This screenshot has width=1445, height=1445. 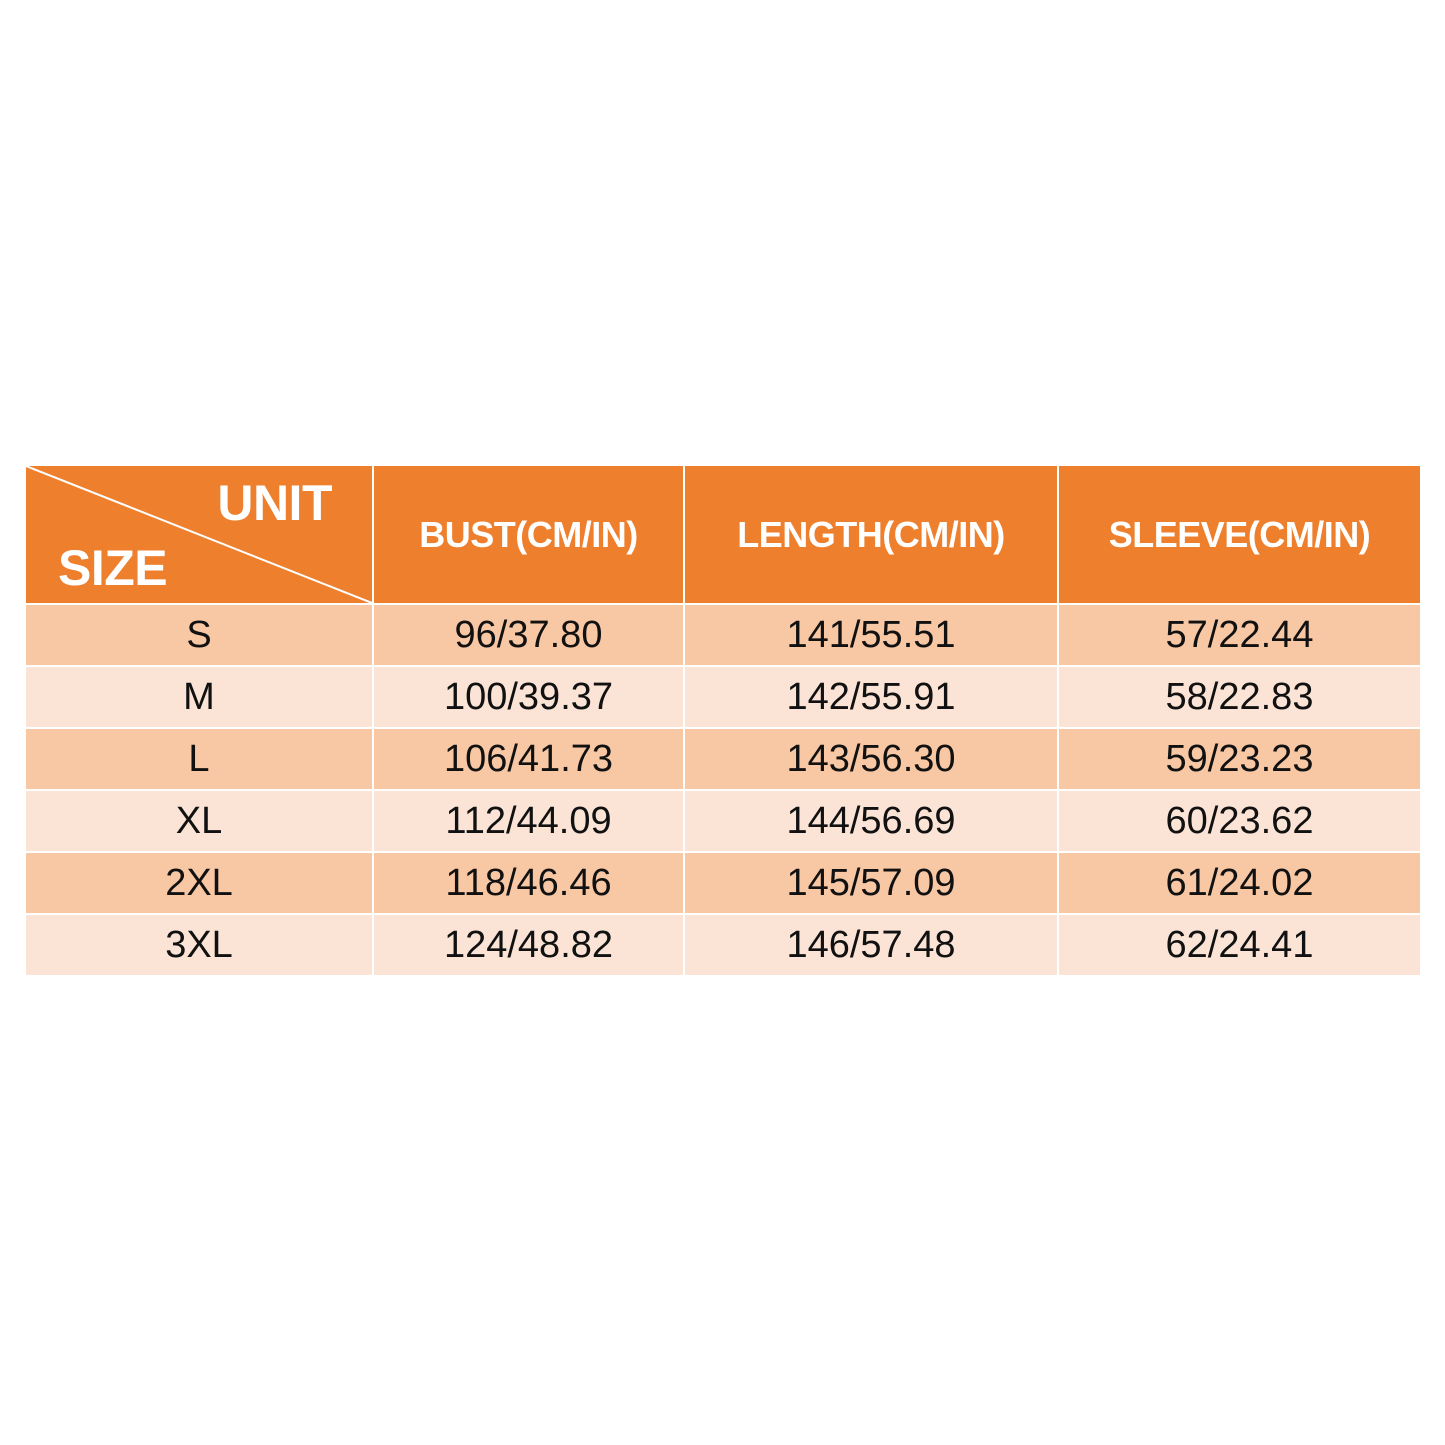 What do you see at coordinates (199, 697) in the screenshot?
I see `cell-size: M` at bounding box center [199, 697].